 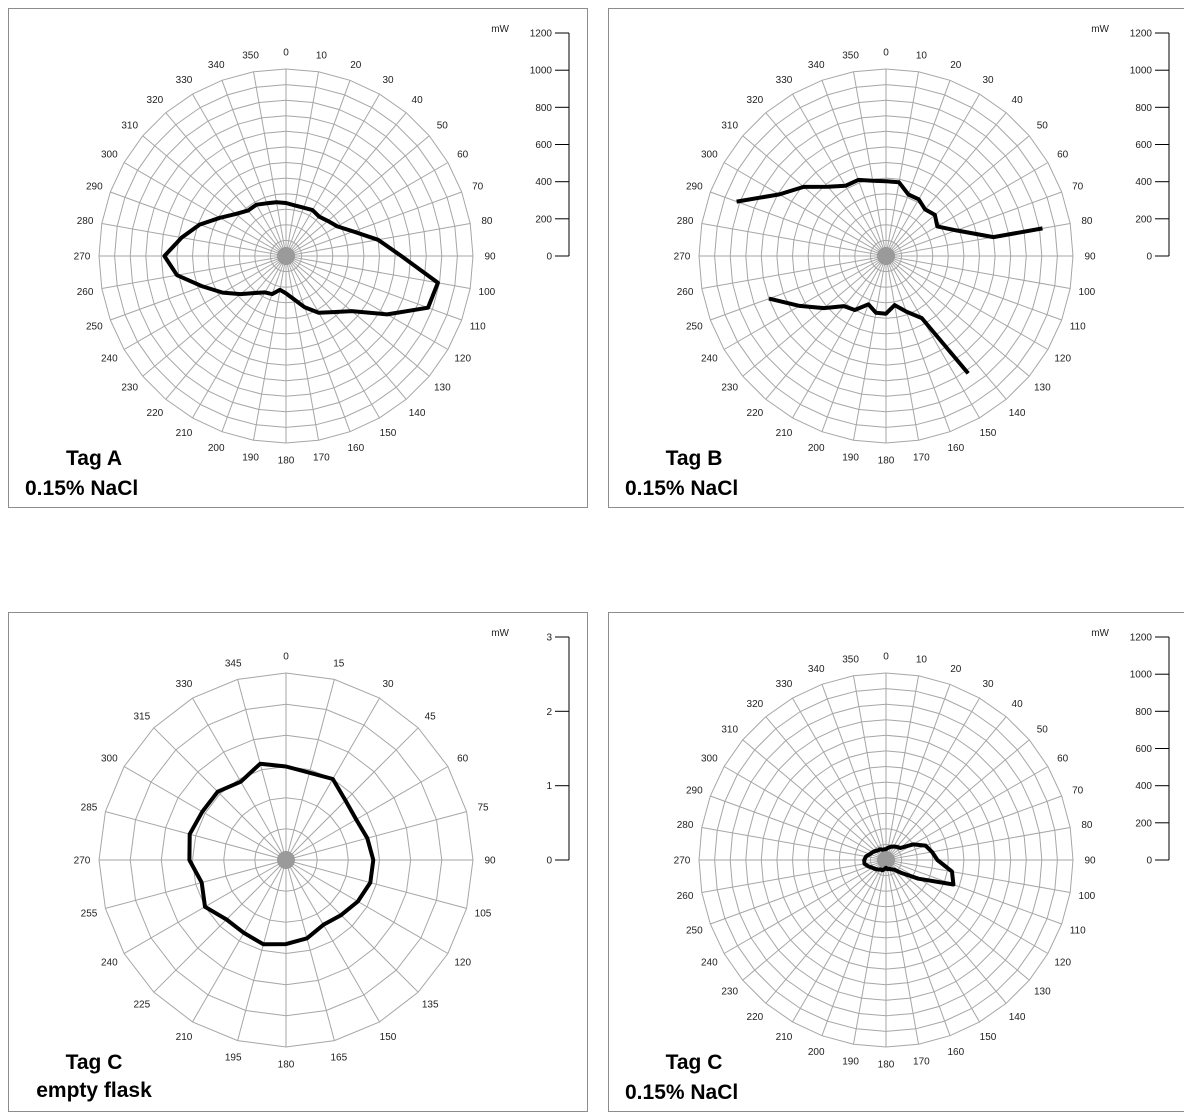 I want to click on angle-label-320: 320, so click(x=755, y=100).